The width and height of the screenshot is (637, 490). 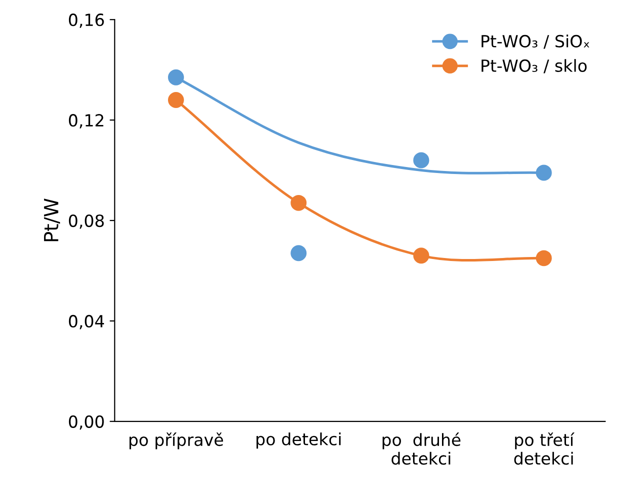 I want to click on x-tick-label: po přípravě, so click(x=177, y=441).